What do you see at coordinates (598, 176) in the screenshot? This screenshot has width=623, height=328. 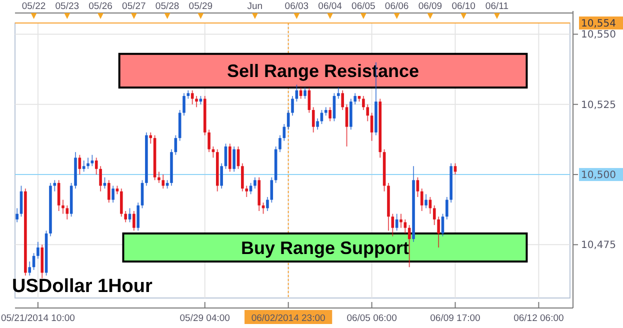 I see `y-tick-label: 10,500` at bounding box center [598, 176].